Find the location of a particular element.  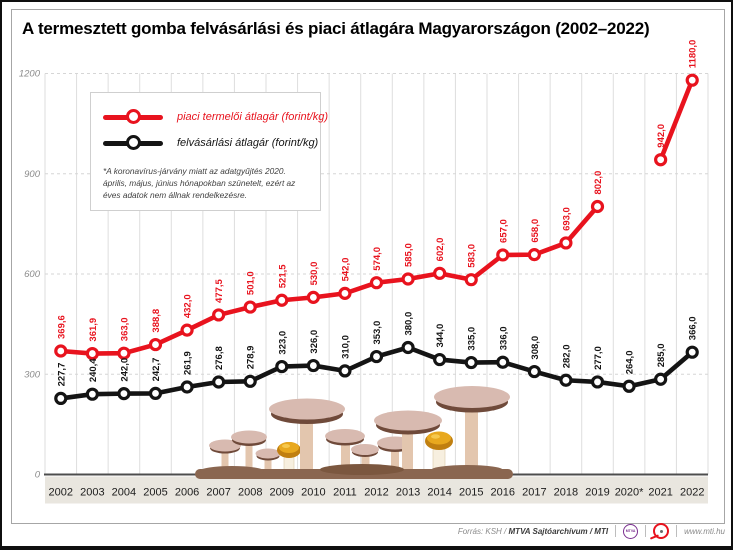

svg-text: 336,0 is located at coordinates (503, 338).